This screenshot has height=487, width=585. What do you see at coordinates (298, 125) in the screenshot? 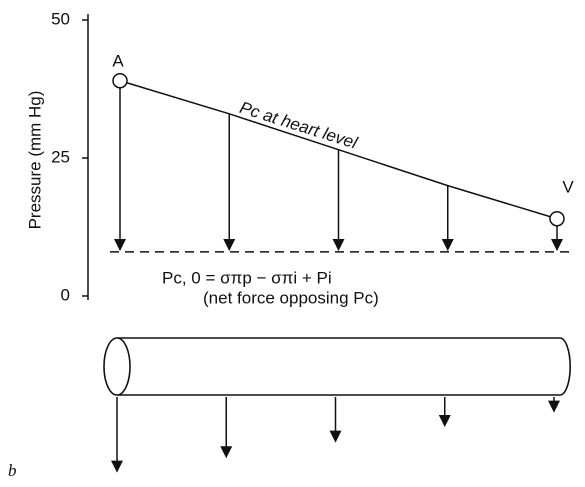
I see `series-label: Pc at heart level` at bounding box center [298, 125].